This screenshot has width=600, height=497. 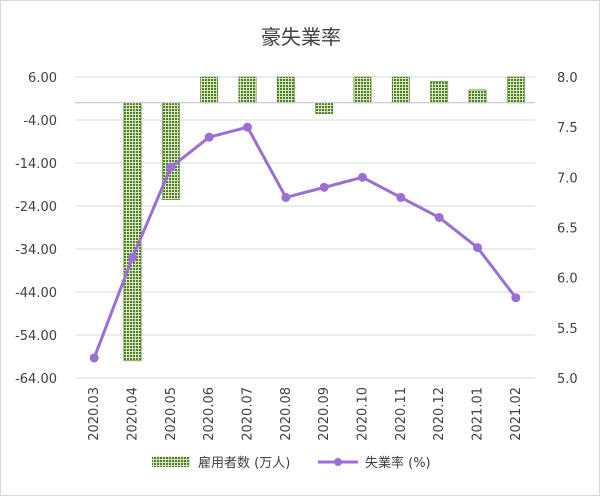 I want to click on left-tick-label: -44.00, so click(x=36, y=293).